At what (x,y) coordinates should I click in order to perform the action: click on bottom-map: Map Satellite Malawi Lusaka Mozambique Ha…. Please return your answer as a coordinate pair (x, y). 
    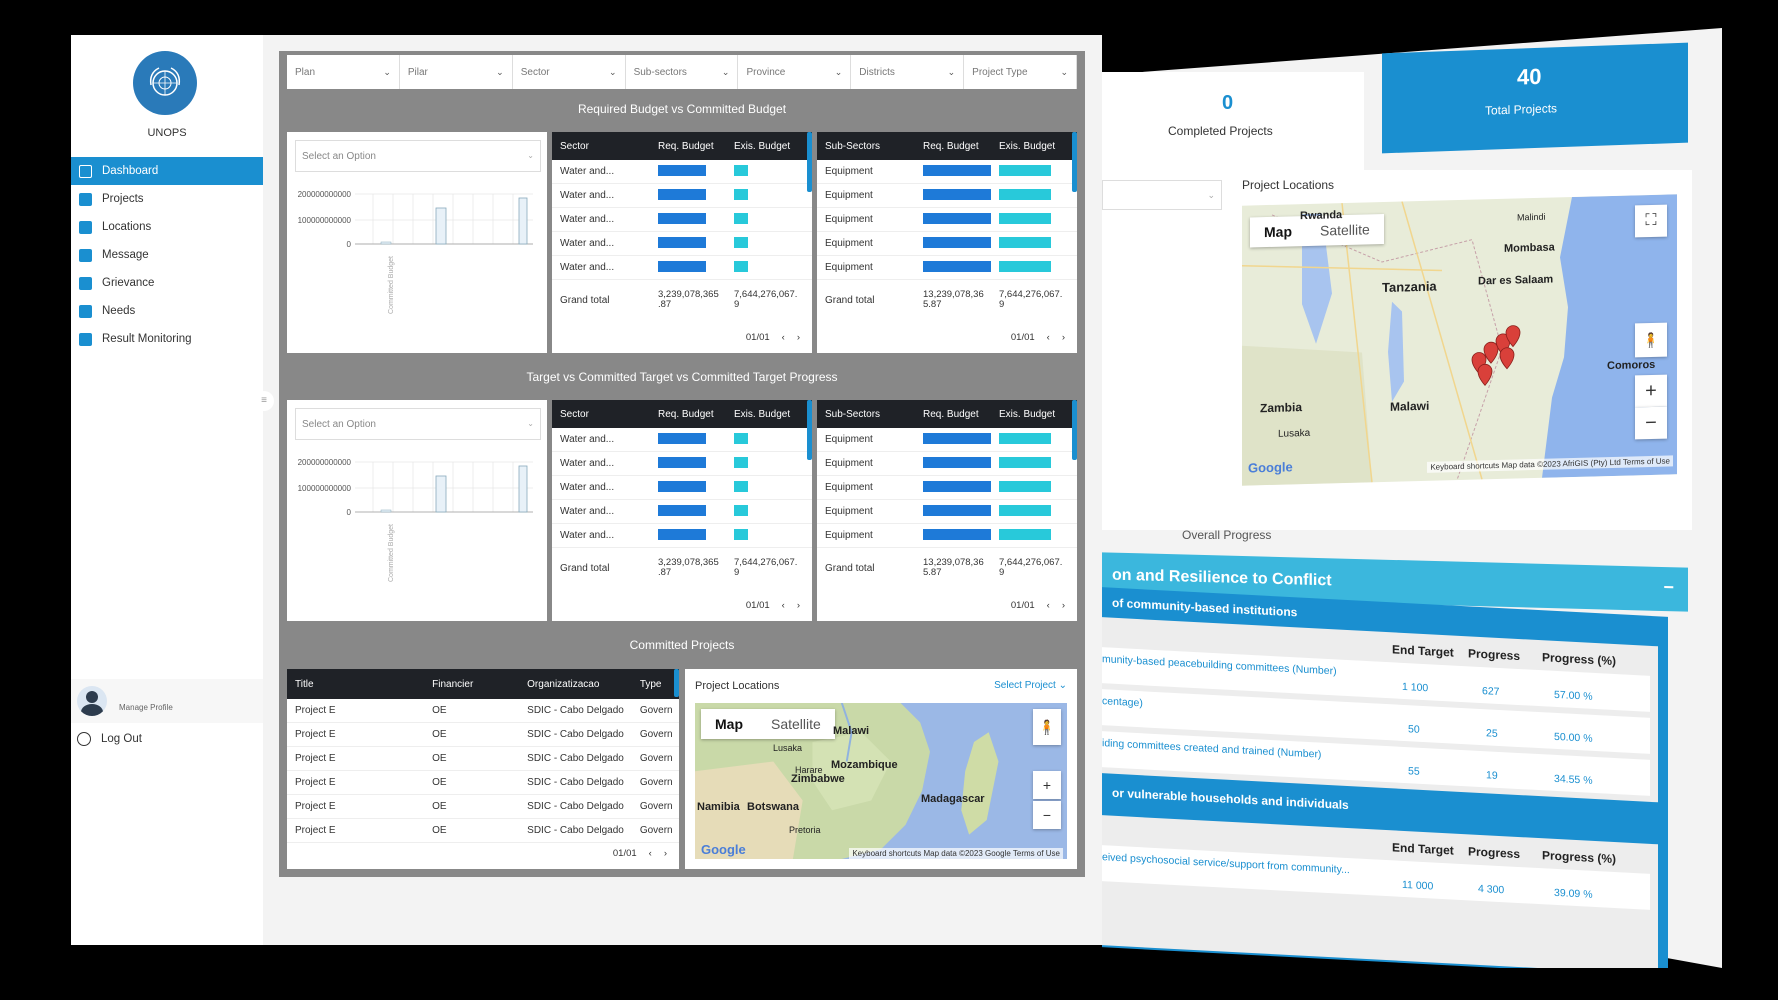
    Looking at the image, I should click on (881, 781).